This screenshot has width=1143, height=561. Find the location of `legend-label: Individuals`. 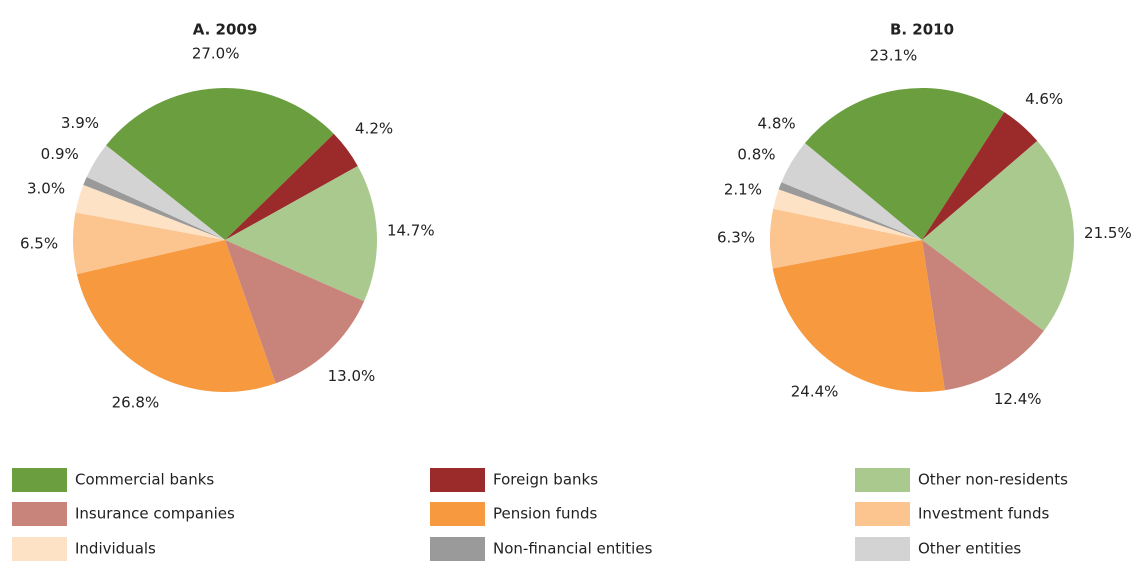

legend-label: Individuals is located at coordinates (115, 549).